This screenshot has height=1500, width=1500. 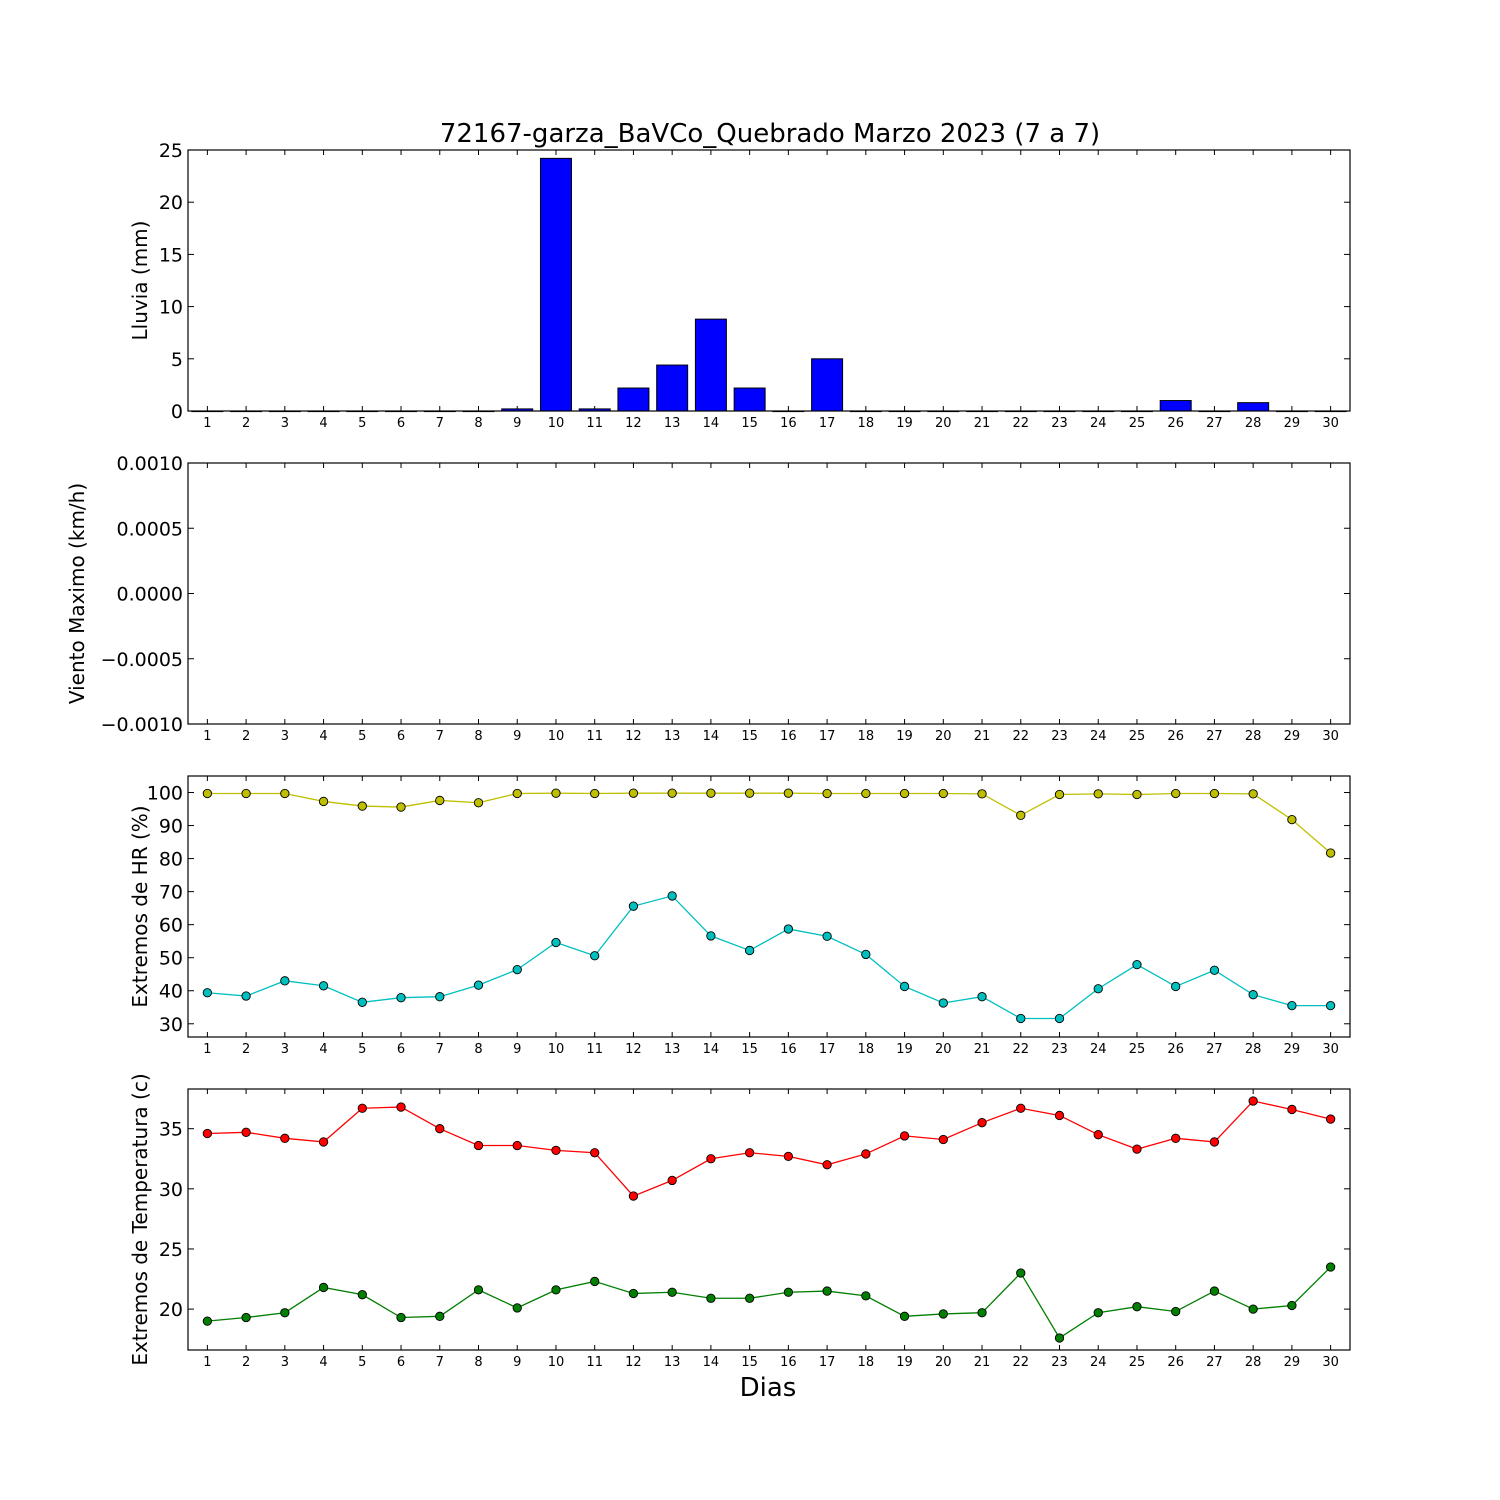 What do you see at coordinates (768, 1388) in the screenshot?
I see `x-axis-label: Dias` at bounding box center [768, 1388].